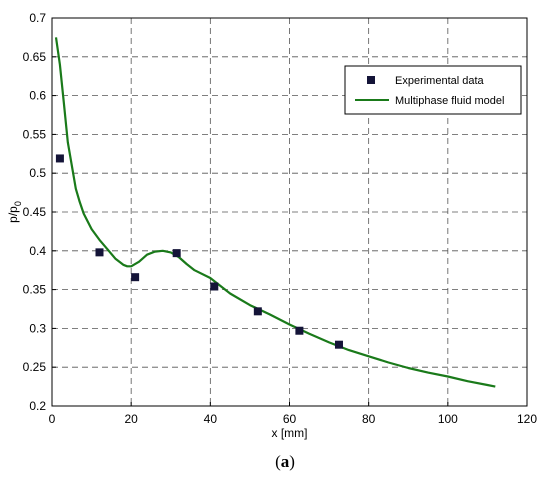 The width and height of the screenshot is (550, 485). I want to click on legend: Experimental data Multiphase fluid model, so click(433, 90).